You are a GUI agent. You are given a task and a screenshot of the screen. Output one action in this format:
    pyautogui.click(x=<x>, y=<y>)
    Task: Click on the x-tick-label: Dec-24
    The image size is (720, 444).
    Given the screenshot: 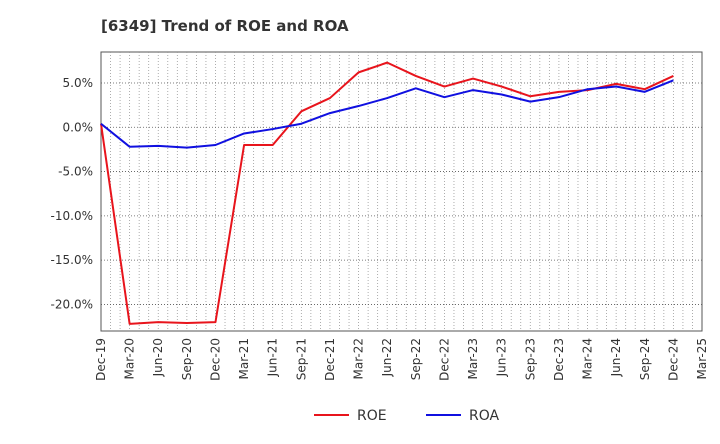 What is the action you would take?
    pyautogui.click(x=673, y=359)
    